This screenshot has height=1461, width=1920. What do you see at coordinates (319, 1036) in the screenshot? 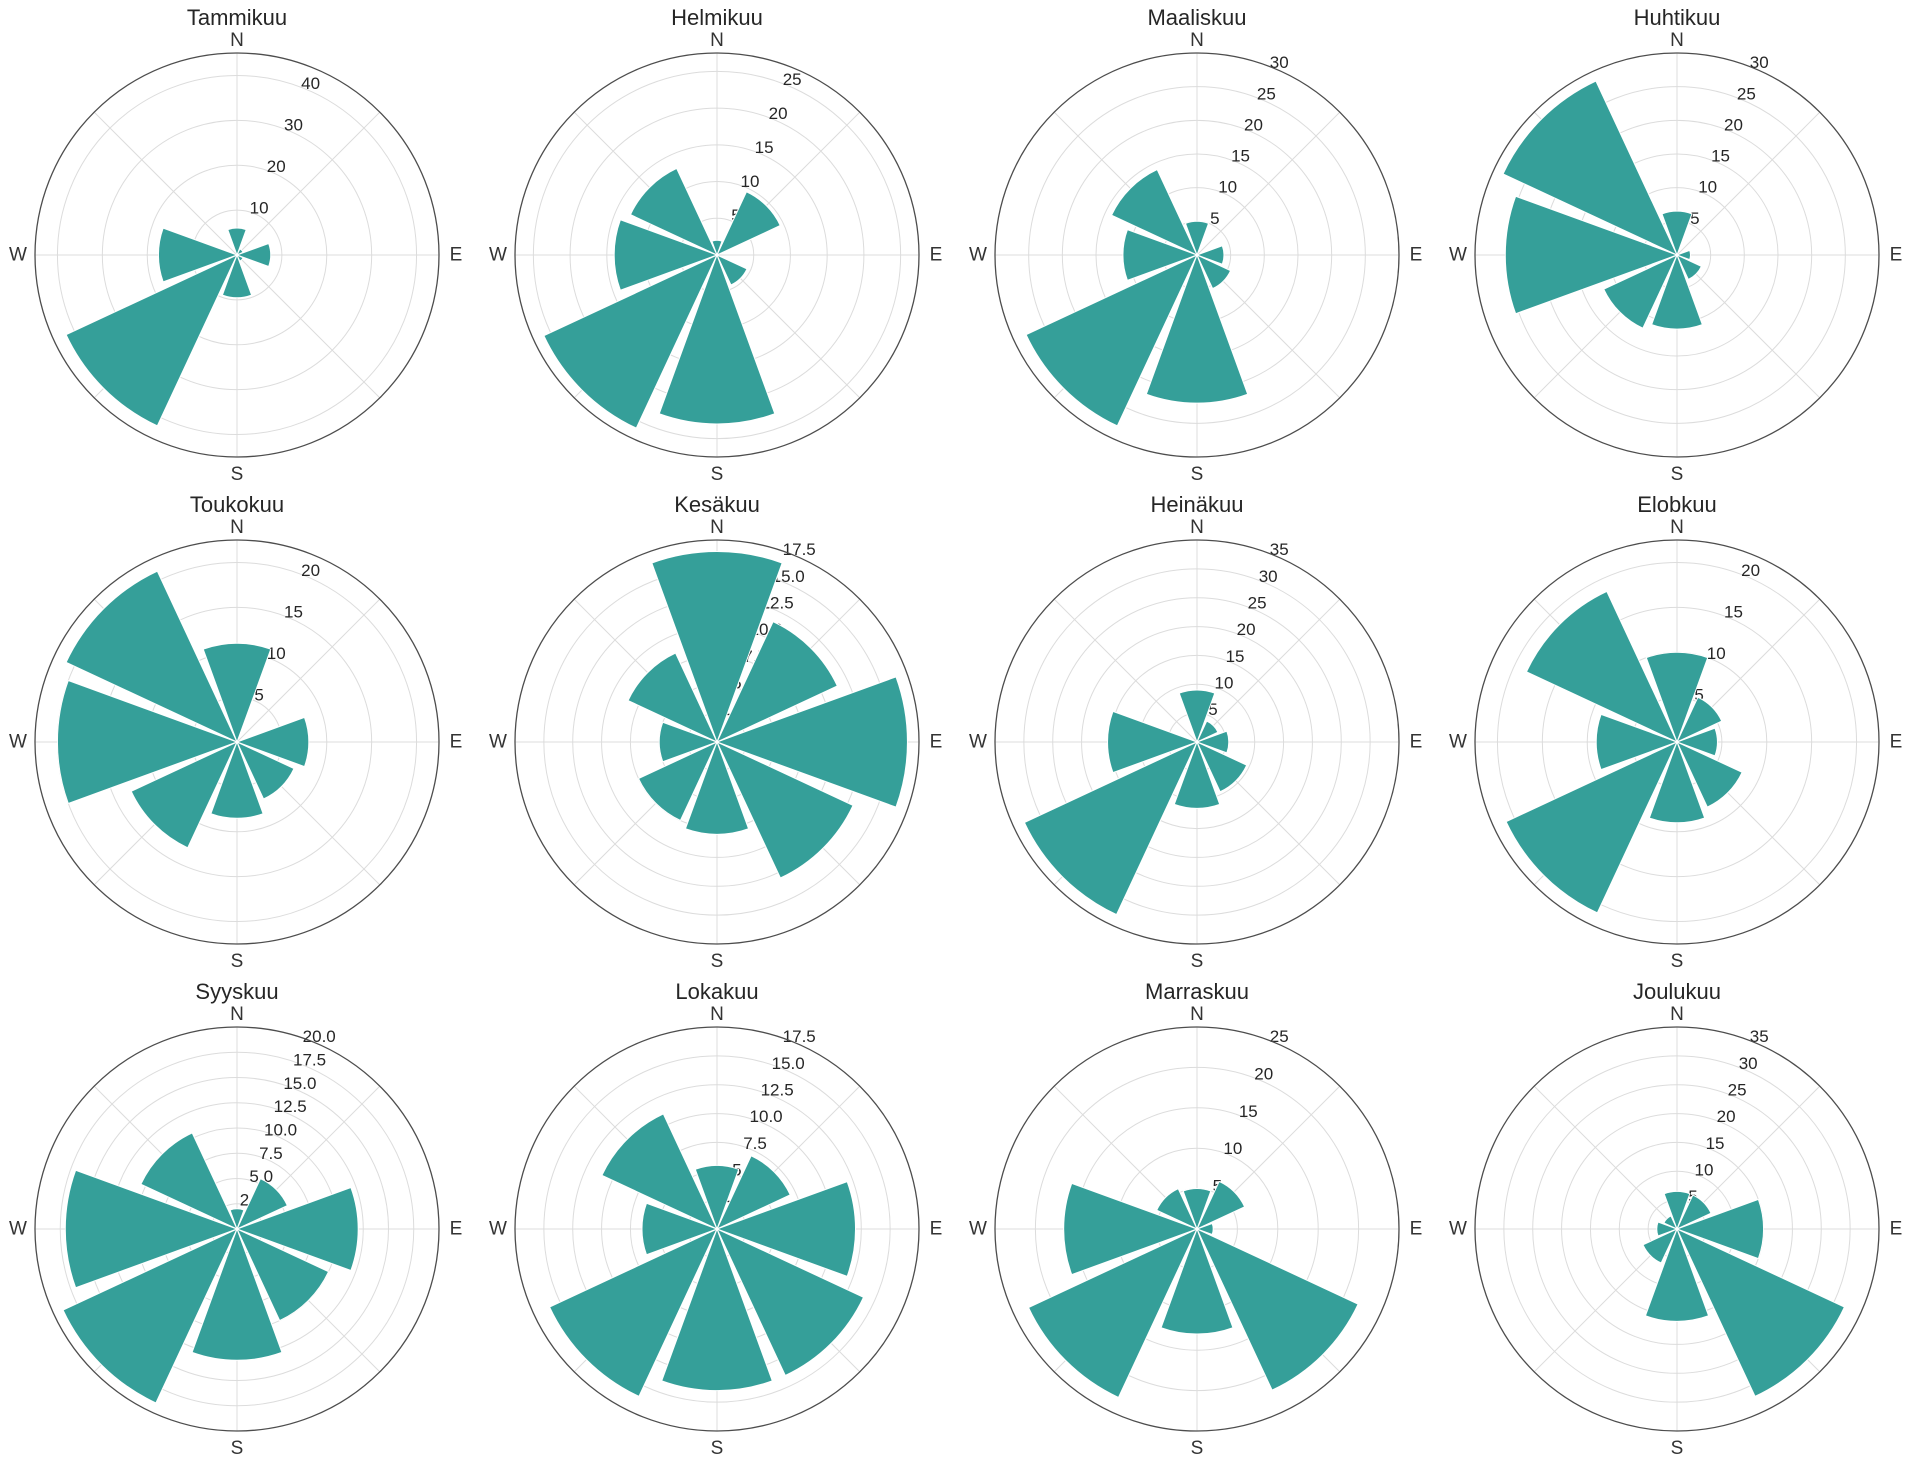
I see `radial-tick-label: 20.0` at bounding box center [319, 1036].